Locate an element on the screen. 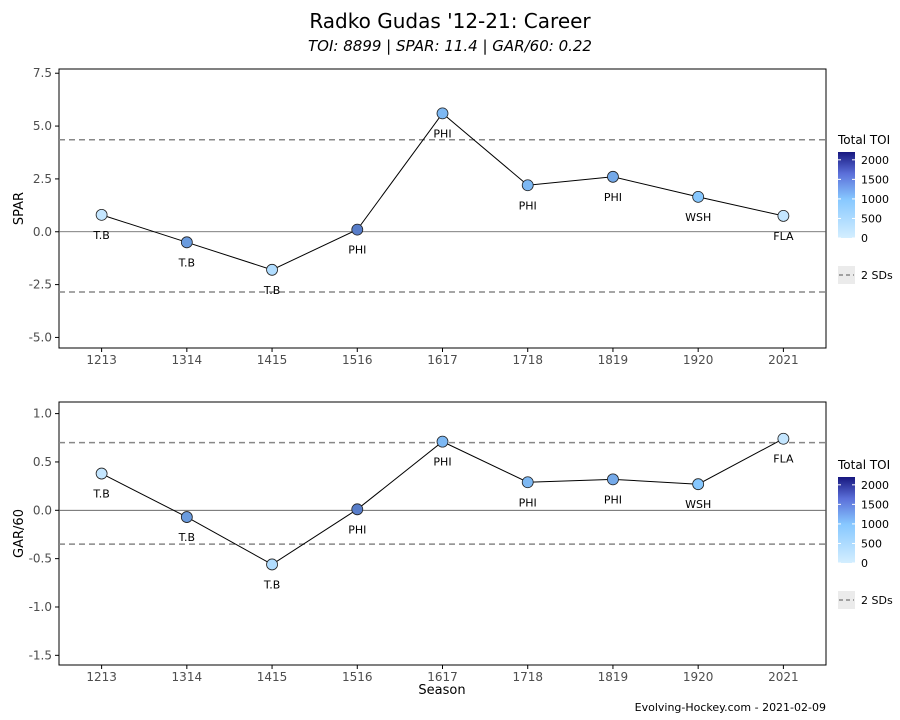  y-axis-label: SPAR is located at coordinates (19, 208).